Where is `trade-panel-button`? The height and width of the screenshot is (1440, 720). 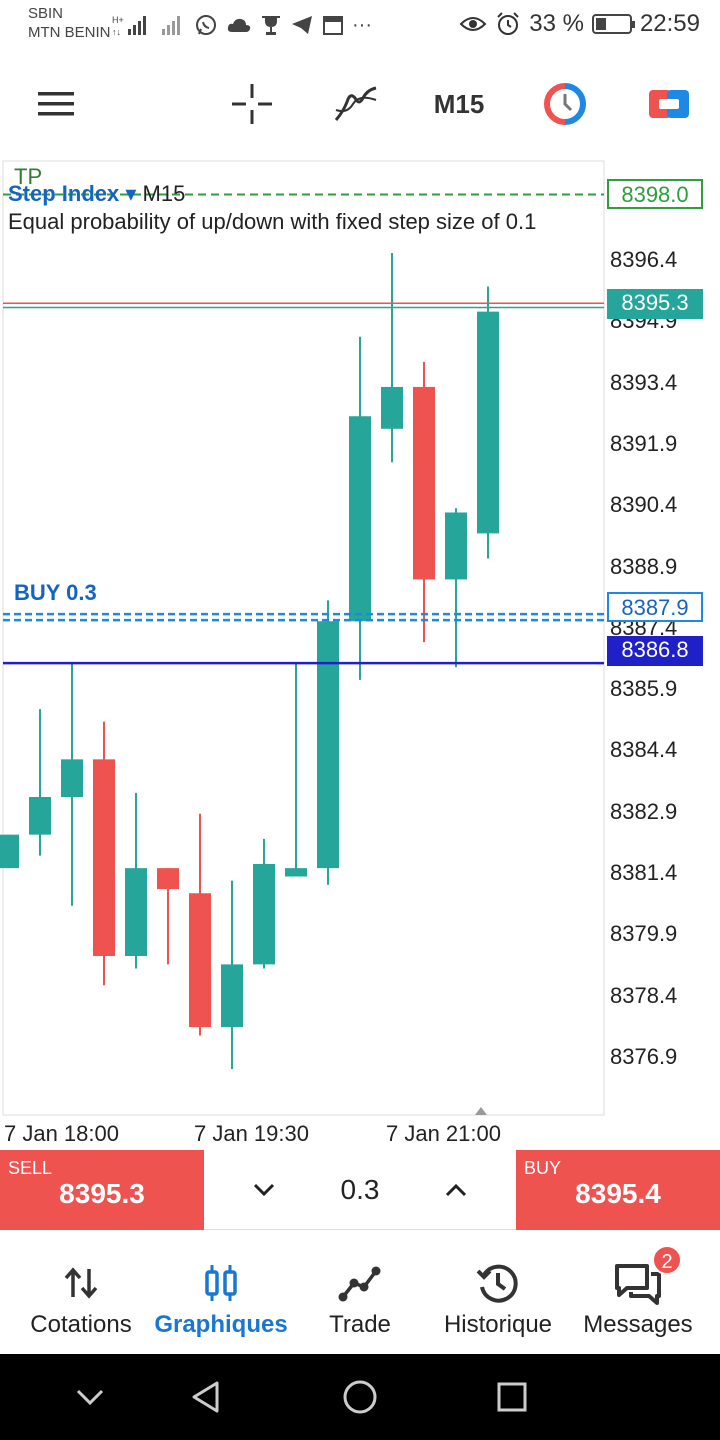
trade-panel-button is located at coordinates (669, 104).